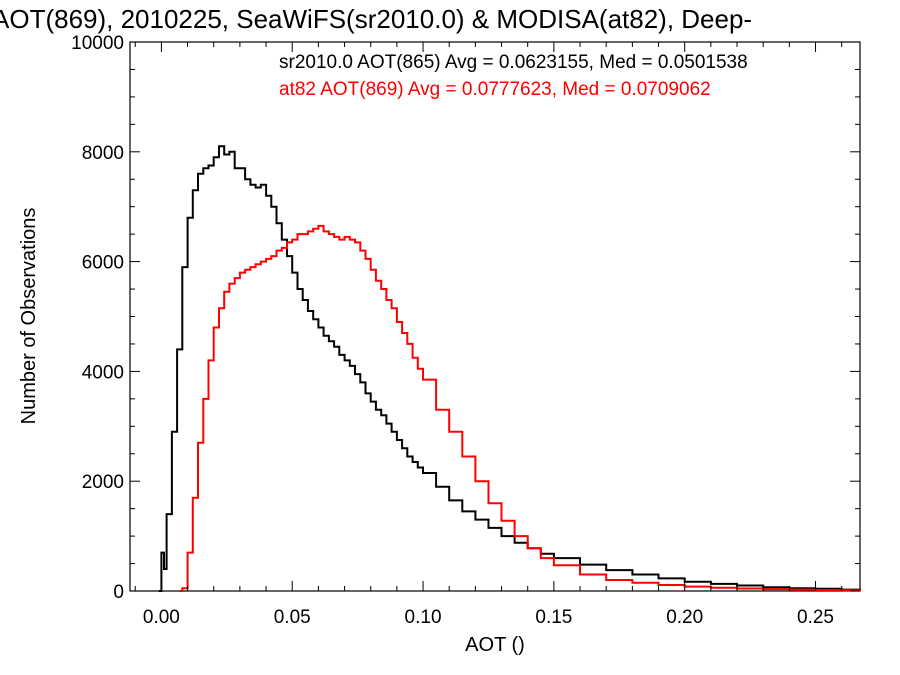 Image resolution: width=900 pixels, height=675 pixels. What do you see at coordinates (815, 617) in the screenshot?
I see `x-tick-label: 0.25` at bounding box center [815, 617].